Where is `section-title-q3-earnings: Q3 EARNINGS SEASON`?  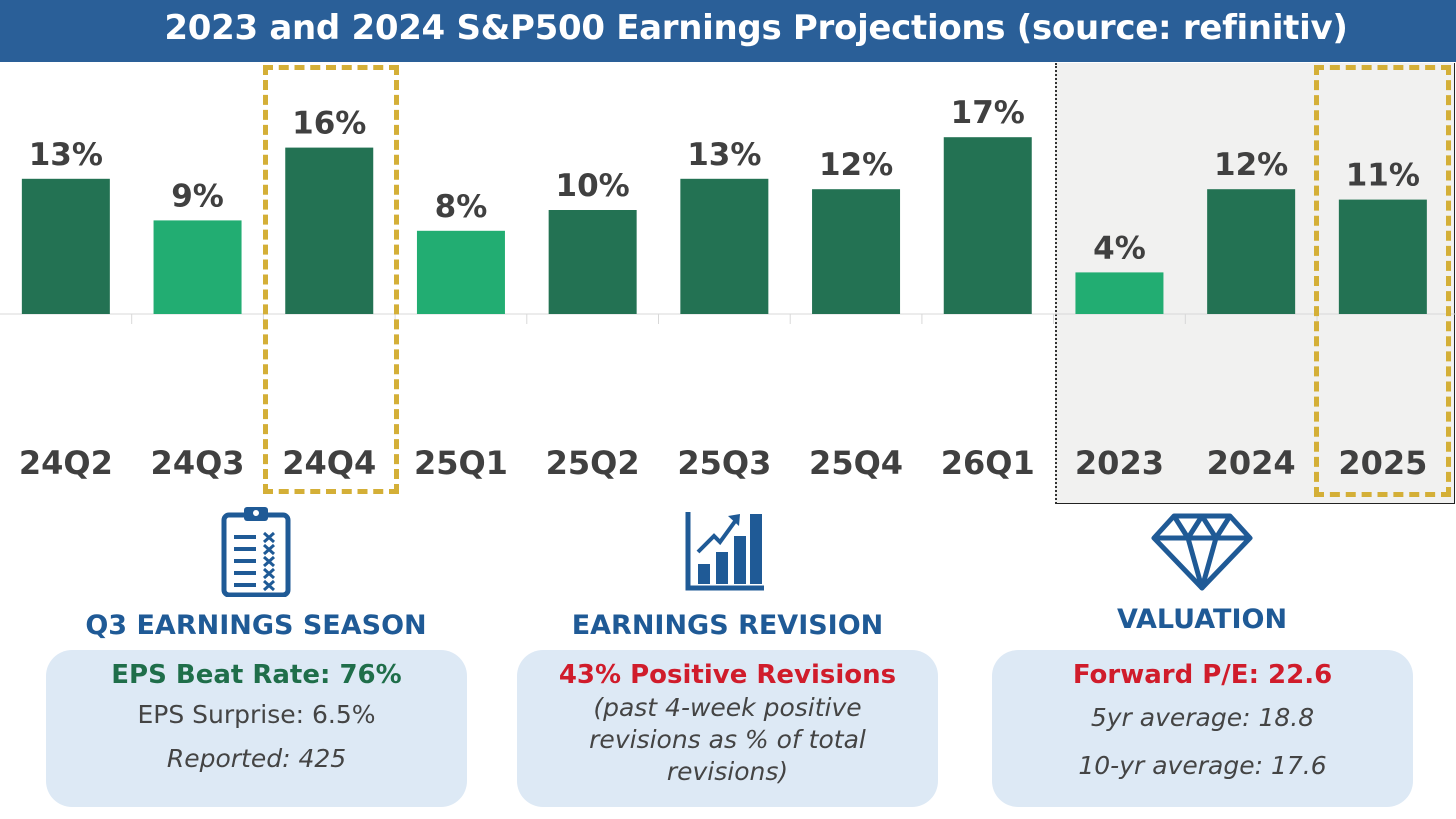
section-title-q3-earnings: Q3 EARNINGS SEASON is located at coordinates (256, 625).